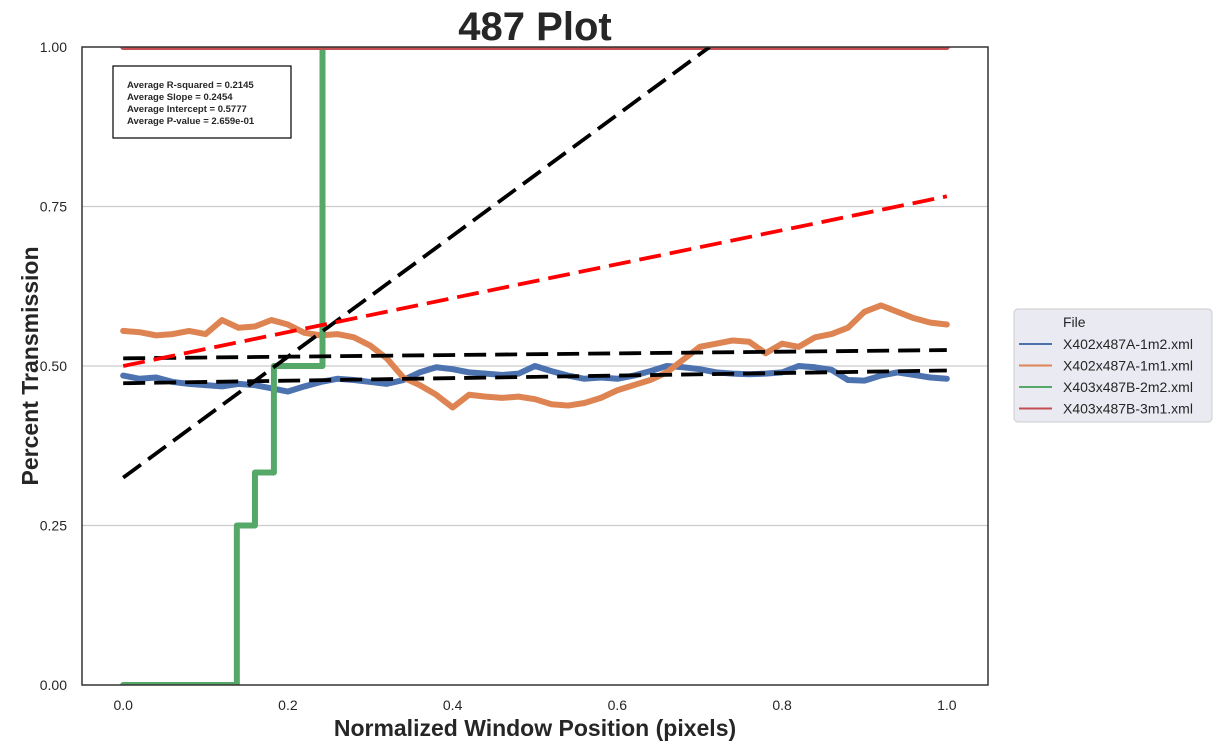 The height and width of the screenshot is (750, 1221). What do you see at coordinates (618, 705) in the screenshot?
I see `x-tick-label: 0.6` at bounding box center [618, 705].